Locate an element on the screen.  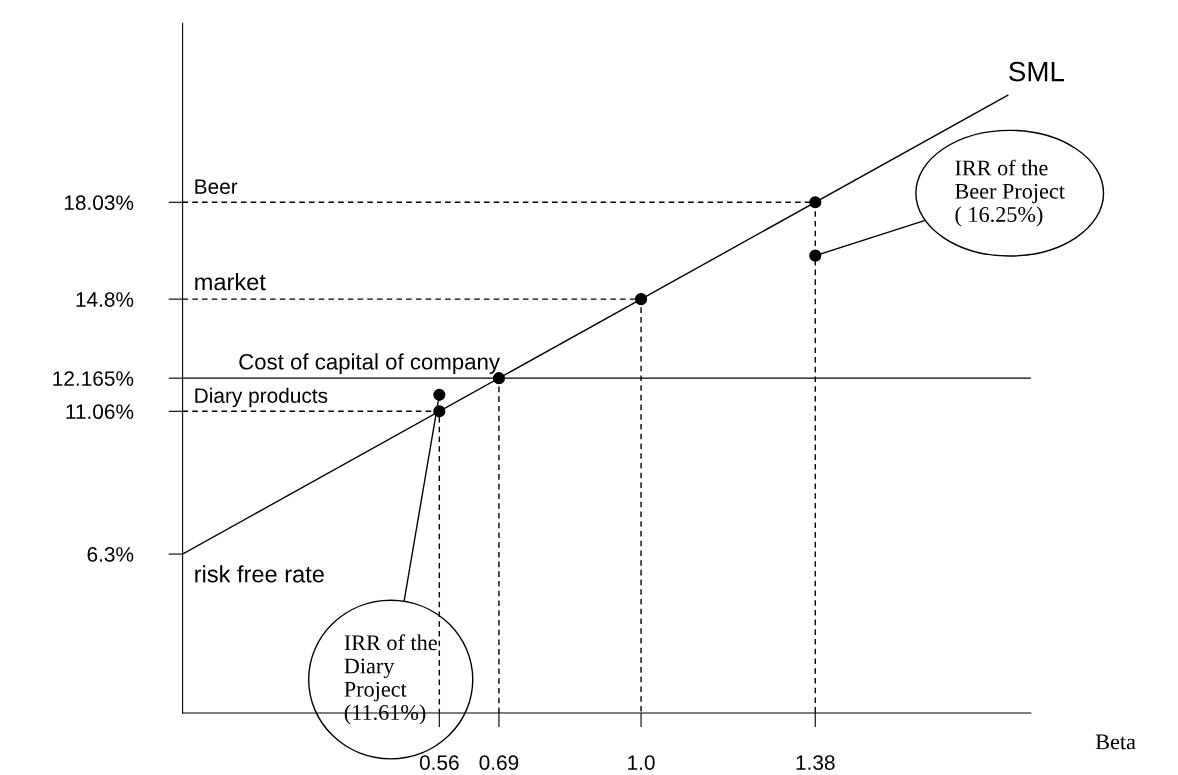
ref-line-label: Cost of capital of company is located at coordinates (369, 363).